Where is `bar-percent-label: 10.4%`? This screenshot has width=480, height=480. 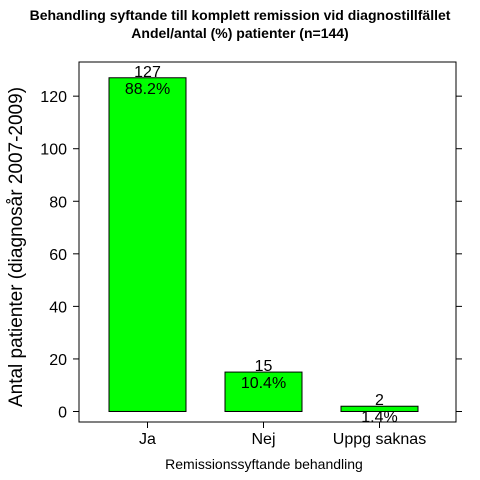 bar-percent-label: 10.4% is located at coordinates (263, 383).